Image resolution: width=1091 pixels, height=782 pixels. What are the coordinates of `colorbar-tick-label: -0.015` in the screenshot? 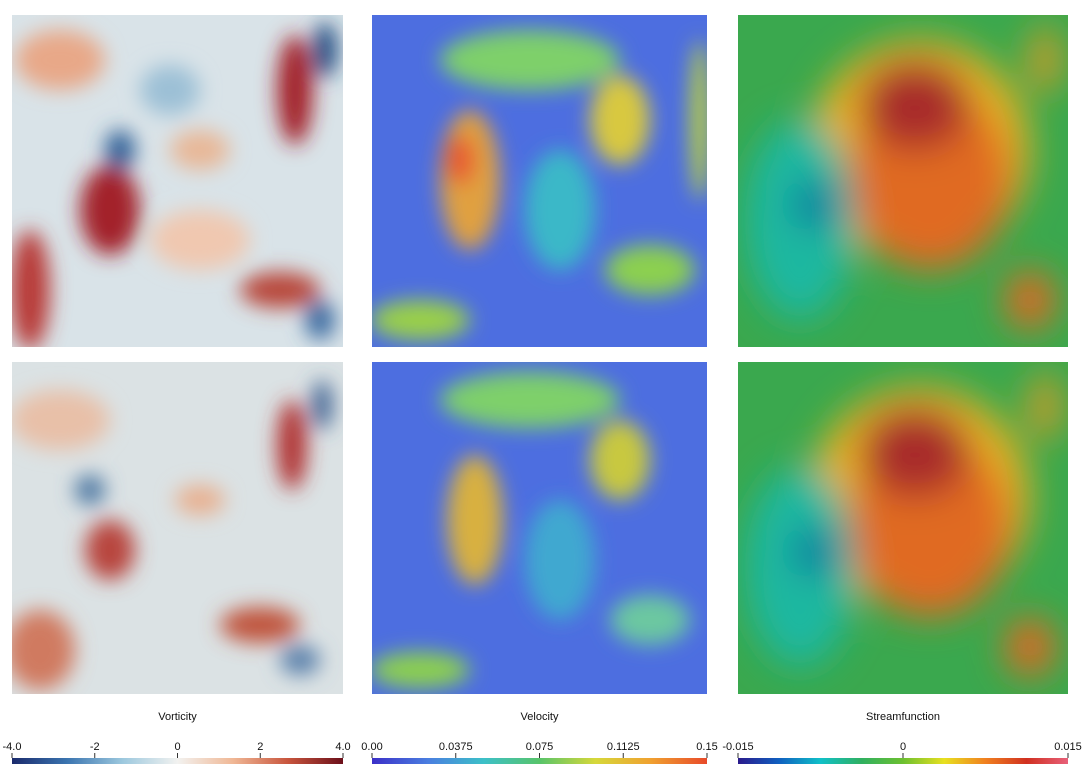 It's located at (737, 747).